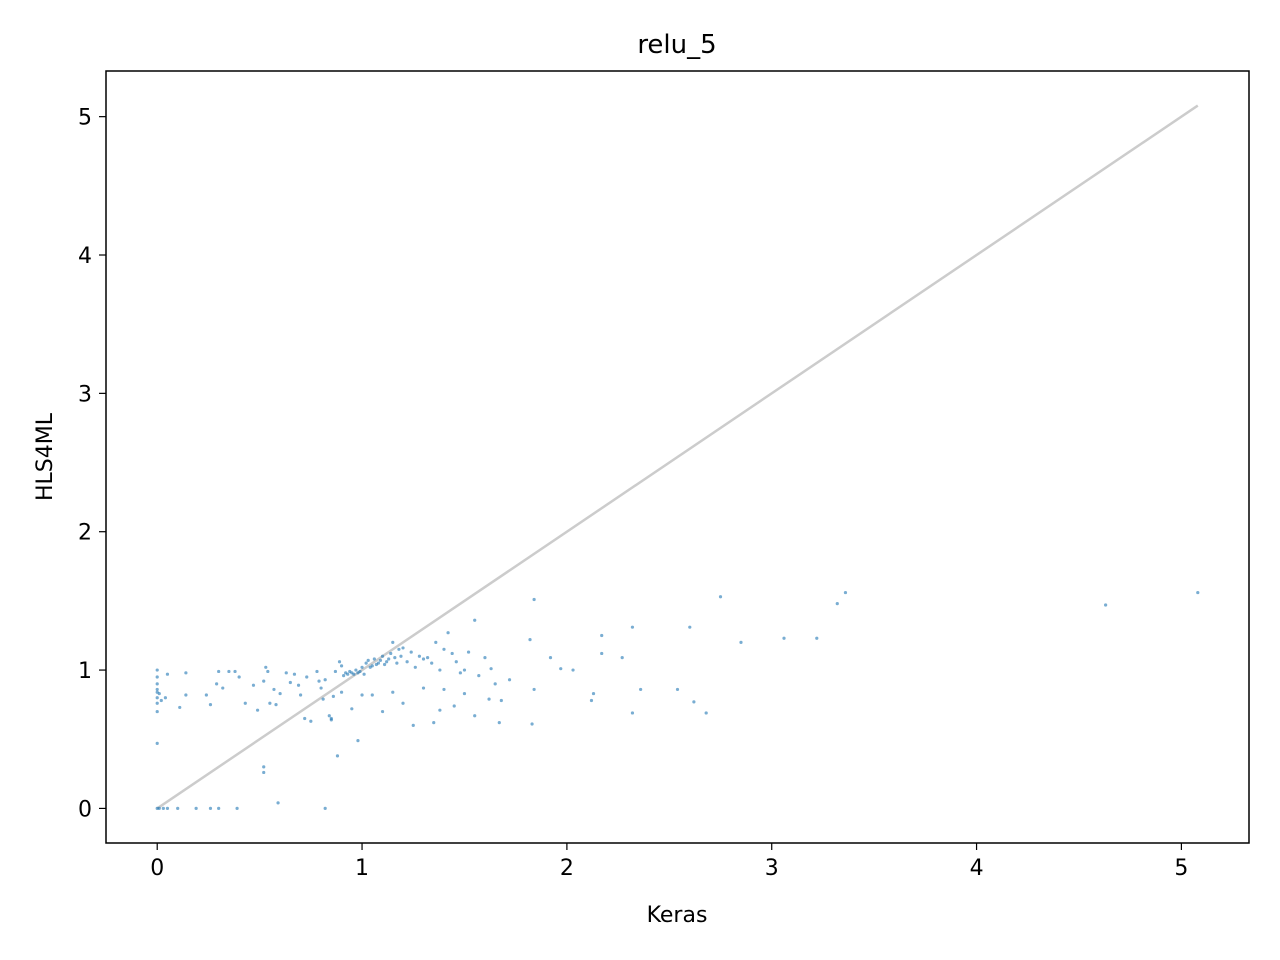 The height and width of the screenshot is (960, 1280). Describe the element at coordinates (676, 45) in the screenshot. I see `chart-title: relu_5` at that location.